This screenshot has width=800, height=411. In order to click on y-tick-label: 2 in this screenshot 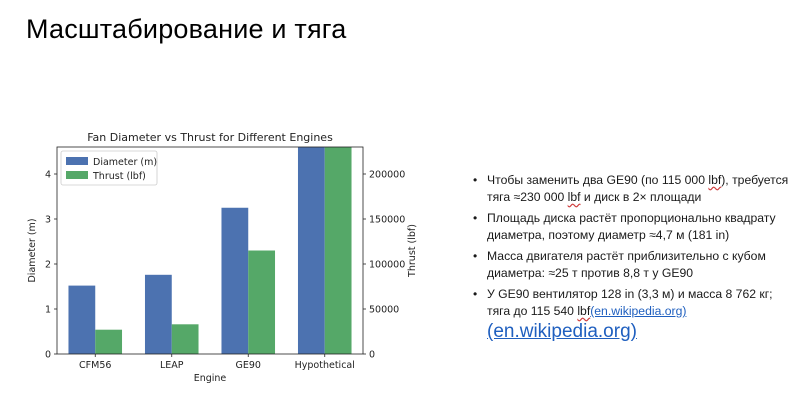, I will do `click(48, 265)`.